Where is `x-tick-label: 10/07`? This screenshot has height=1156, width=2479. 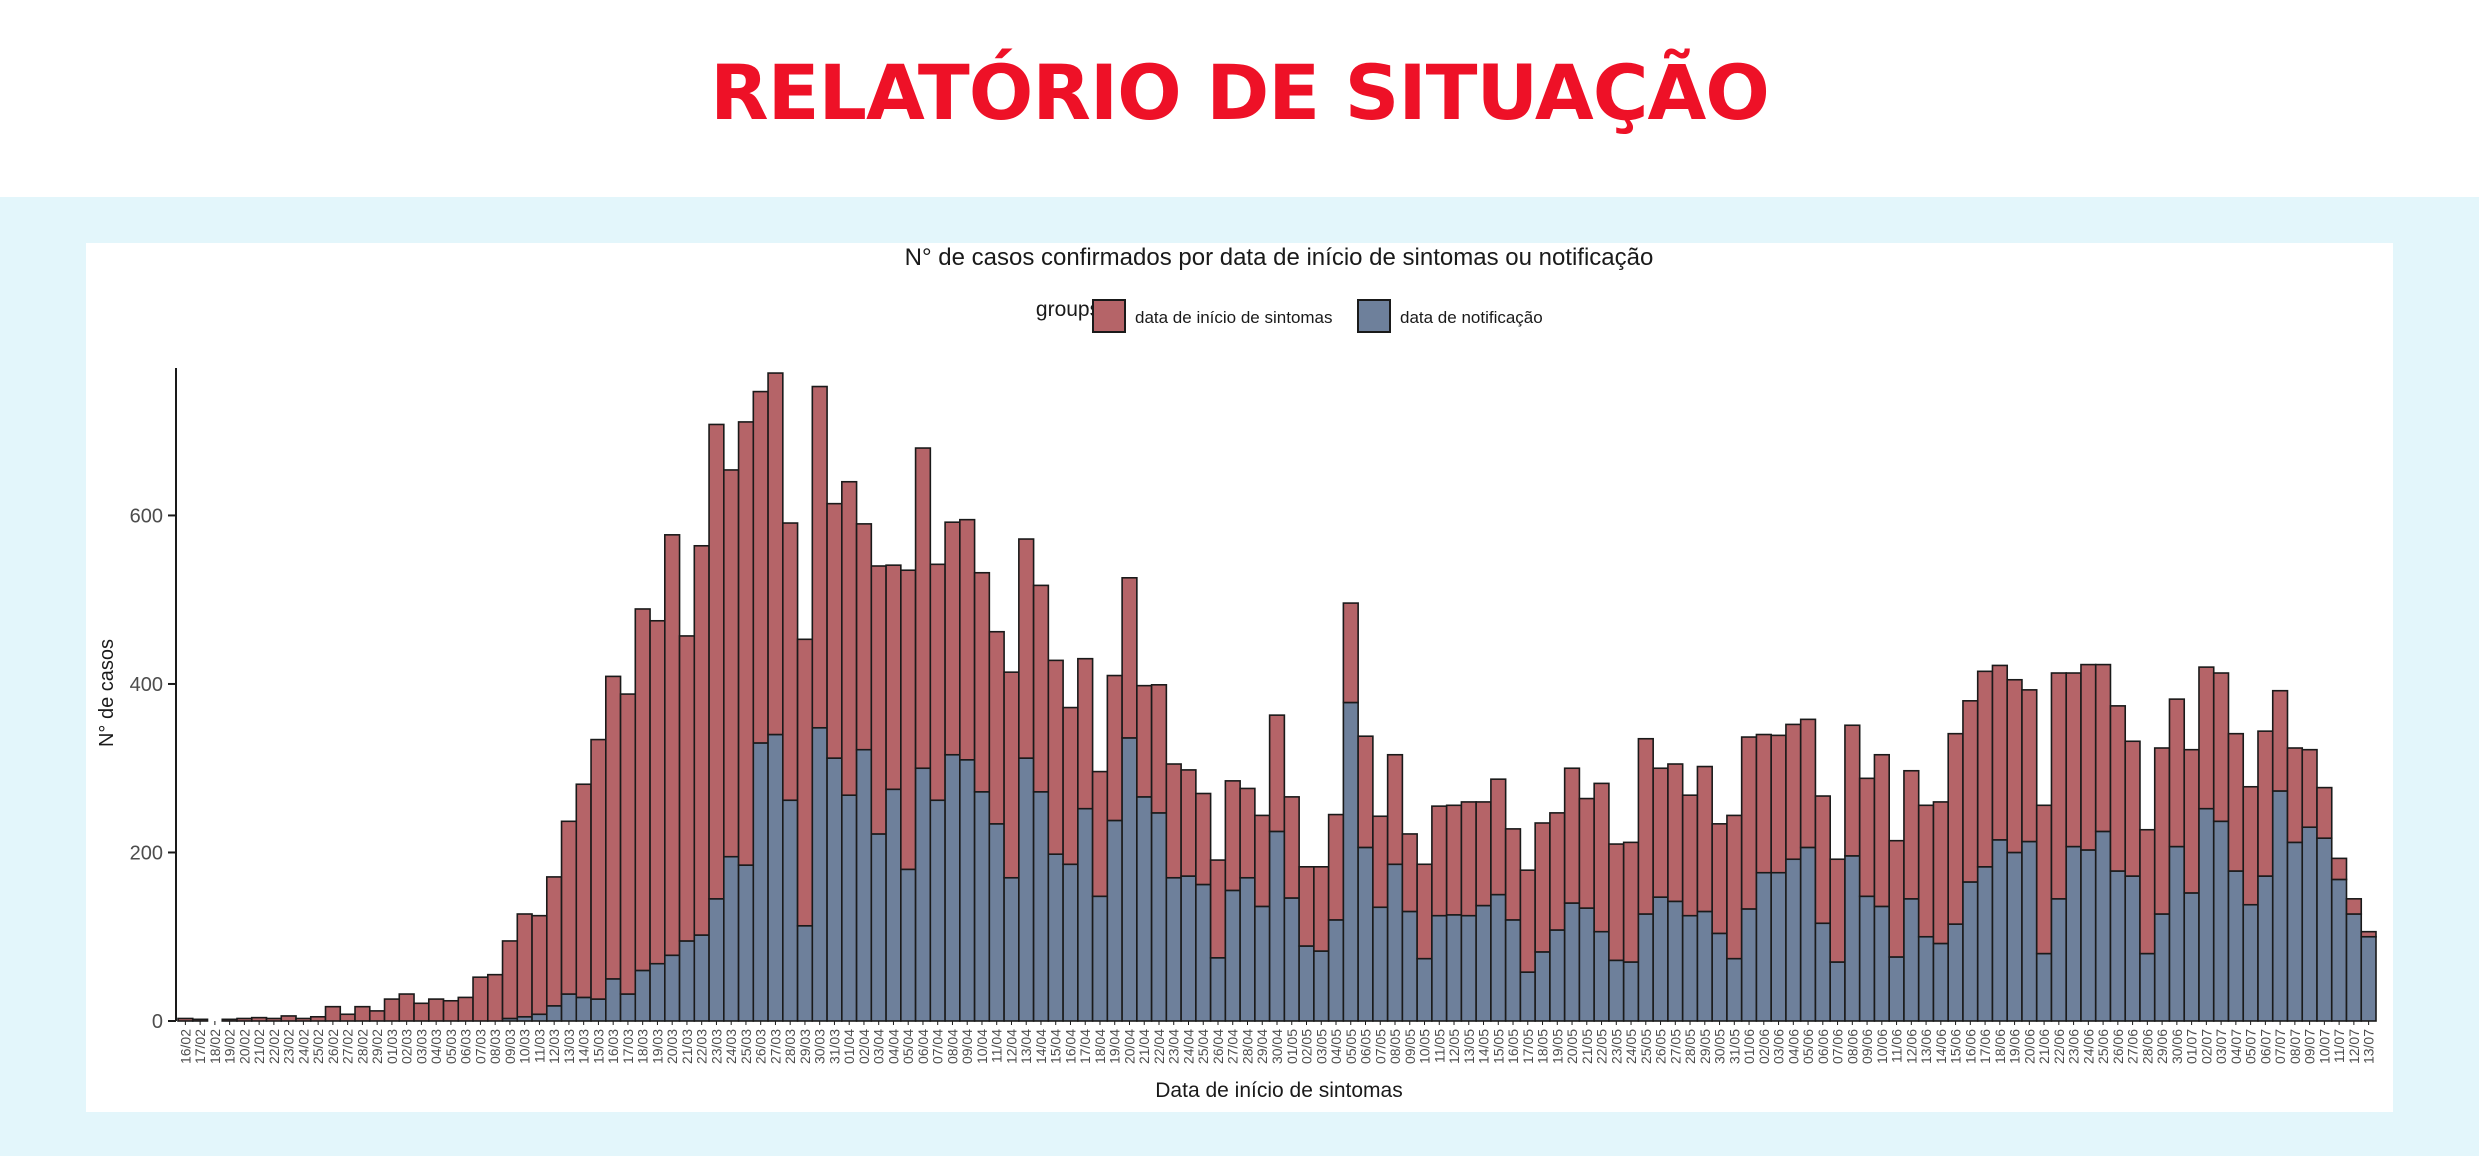
x-tick-label: 10/07 is located at coordinates (2324, 1046).